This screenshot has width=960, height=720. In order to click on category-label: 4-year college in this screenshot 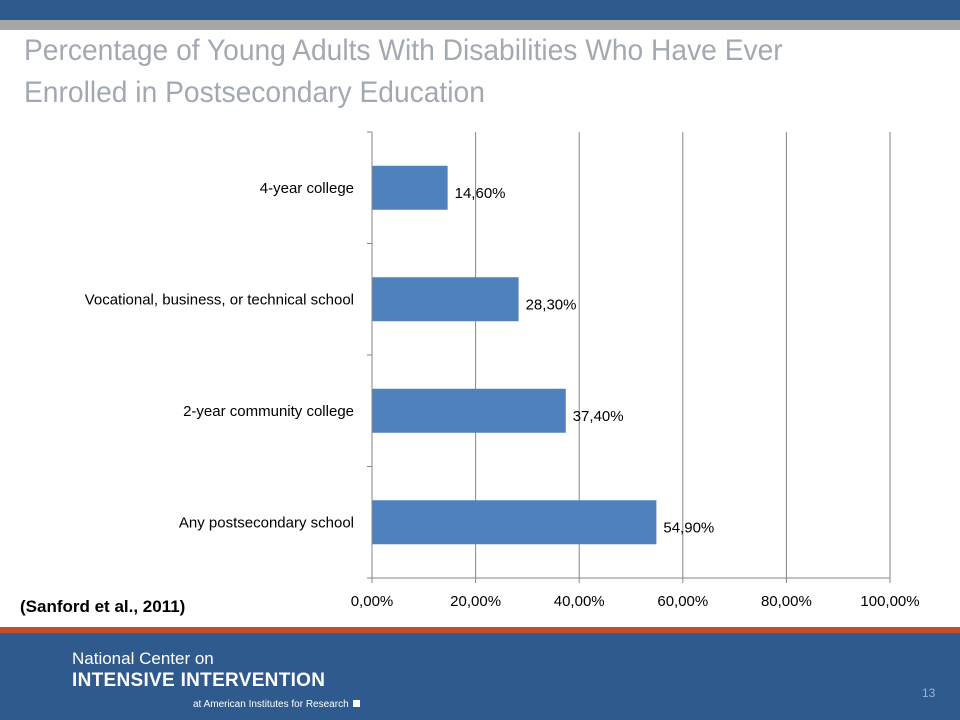, I will do `click(307, 188)`.